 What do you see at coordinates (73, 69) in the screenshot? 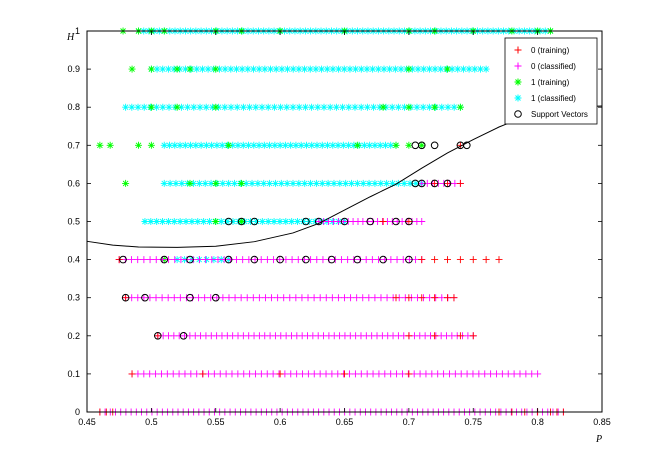
I see `y-tick-label: 0.9` at bounding box center [73, 69].